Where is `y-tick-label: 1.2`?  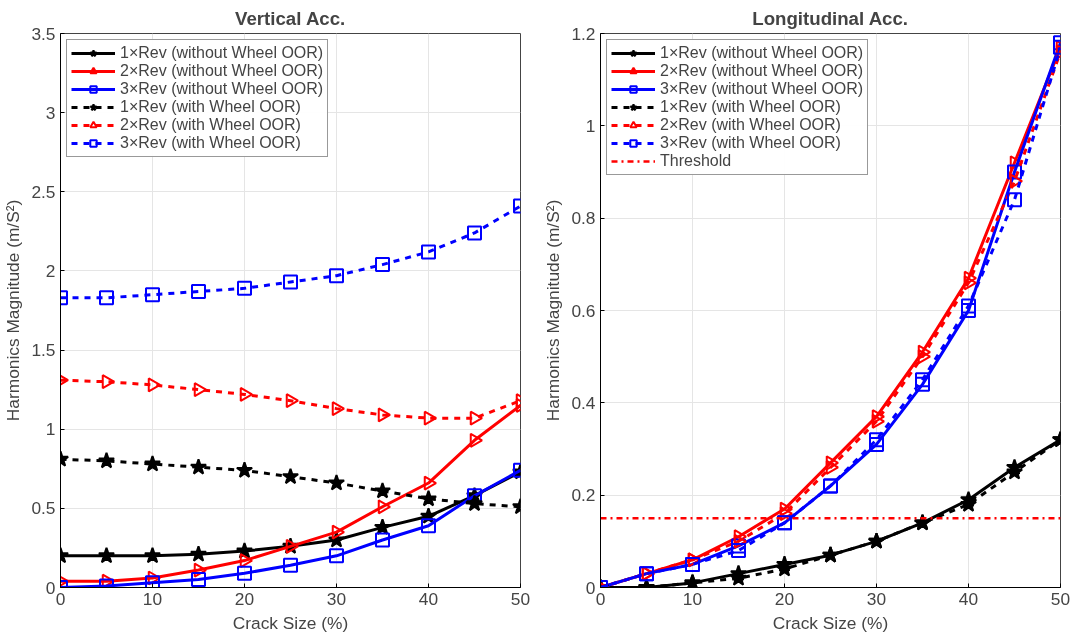
y-tick-label: 1.2 is located at coordinates (583, 33).